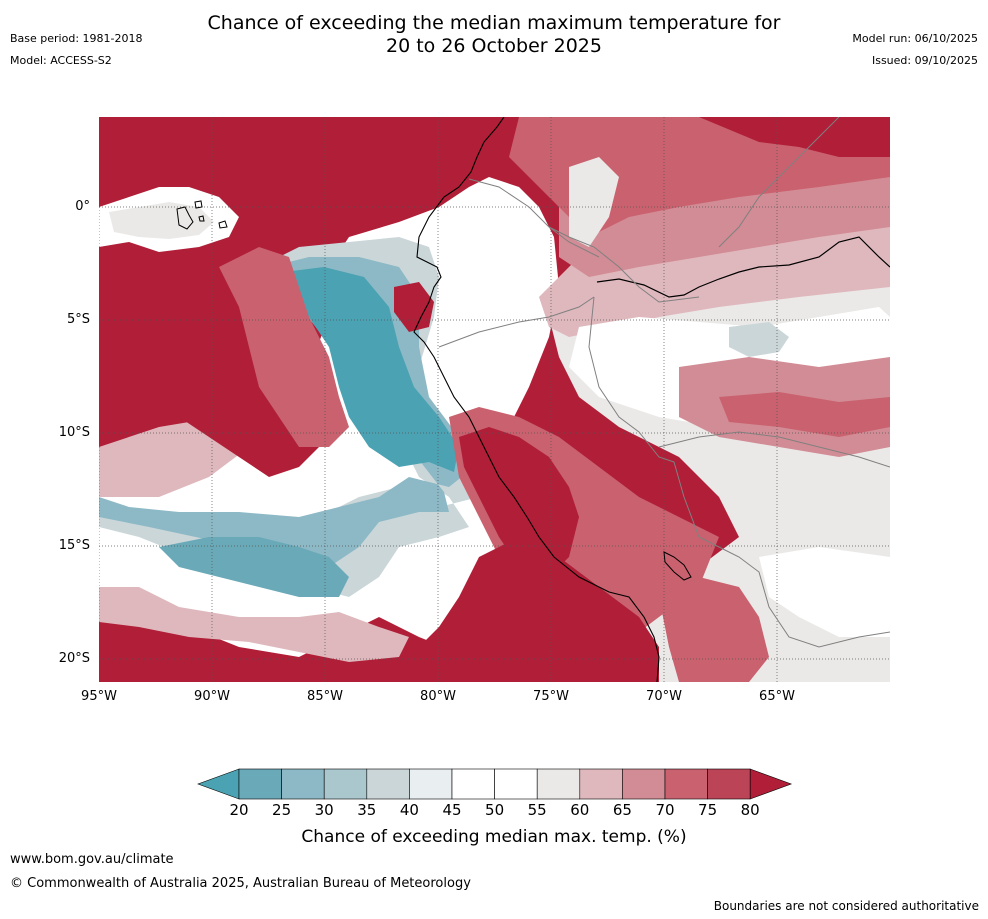  I want to click on colorbar-segments, so click(495, 784).